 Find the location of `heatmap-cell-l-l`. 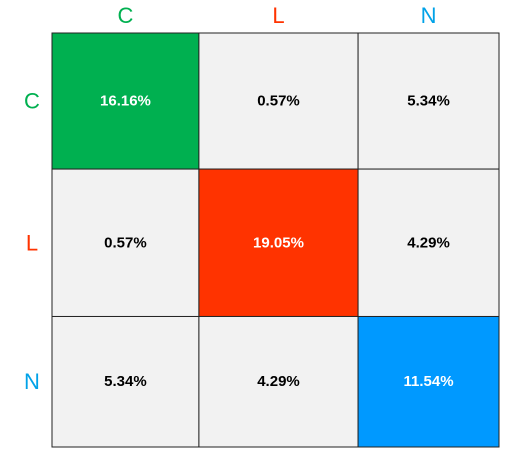

heatmap-cell-l-l is located at coordinates (278, 242).